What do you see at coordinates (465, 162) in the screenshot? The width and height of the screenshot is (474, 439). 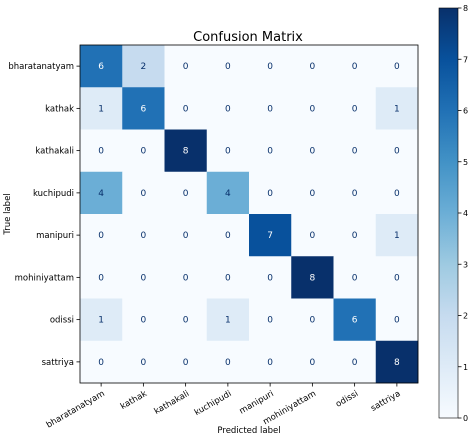 I see `colorbar-tick-label: 5` at bounding box center [465, 162].